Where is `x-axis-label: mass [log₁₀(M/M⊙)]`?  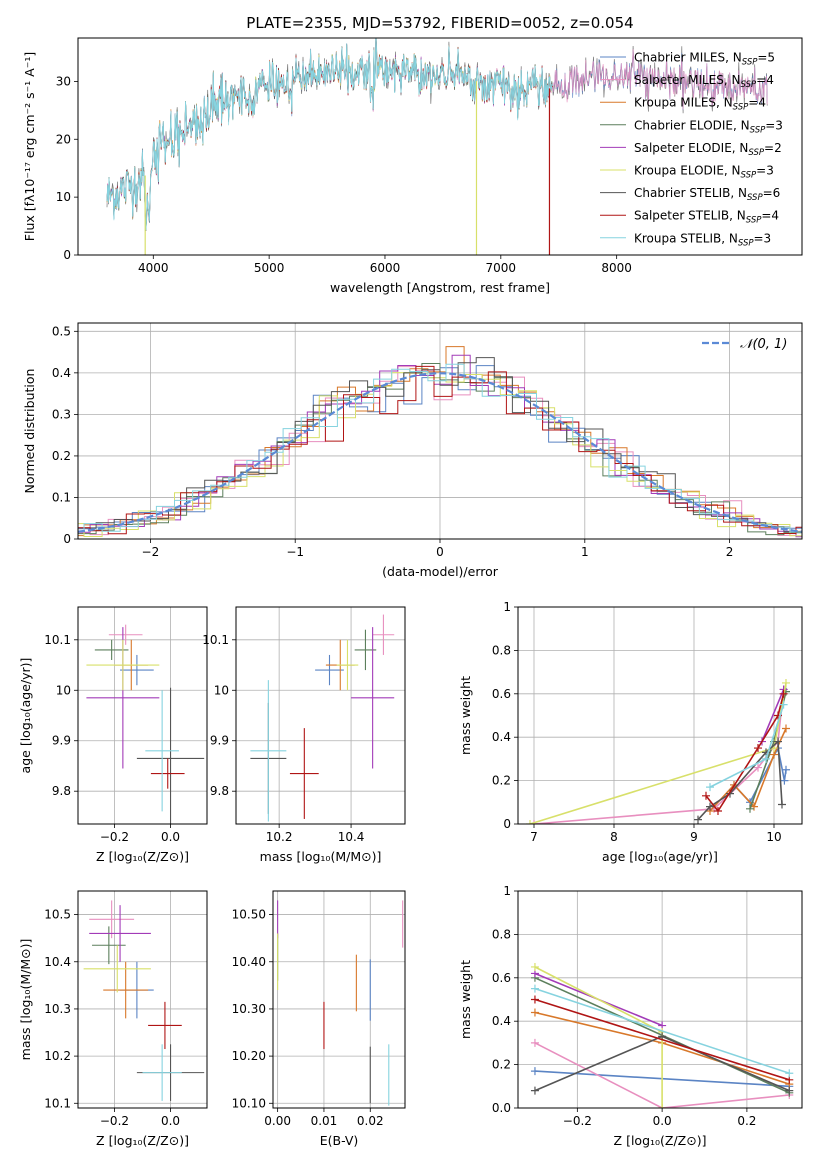 x-axis-label: mass [log₁₀(M/M⊙)] is located at coordinates (321, 856).